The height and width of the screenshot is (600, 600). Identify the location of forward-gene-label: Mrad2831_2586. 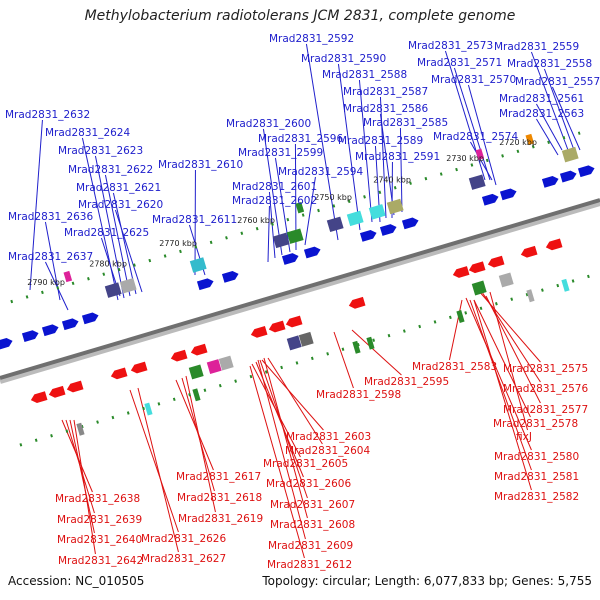
(385, 109).